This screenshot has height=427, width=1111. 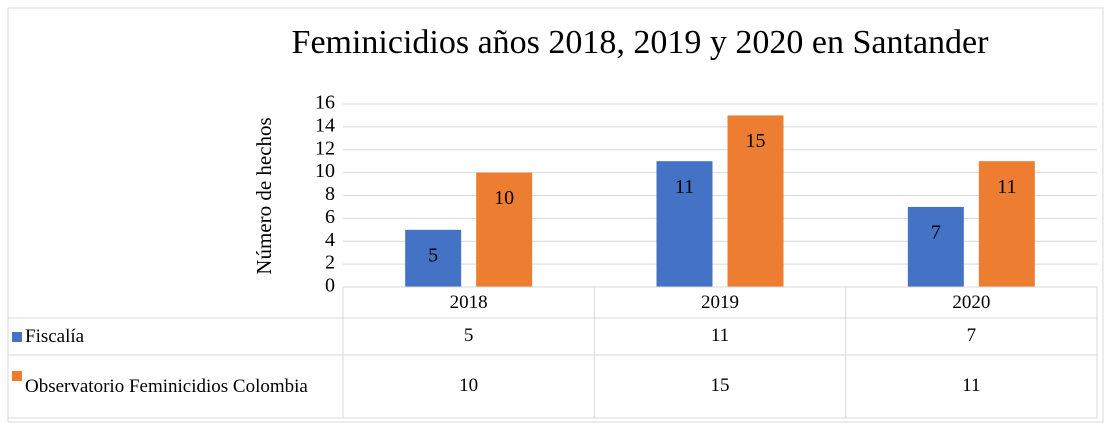 I want to click on legend-item: Observatorio Feminicidios Colombia, so click(x=175, y=386).